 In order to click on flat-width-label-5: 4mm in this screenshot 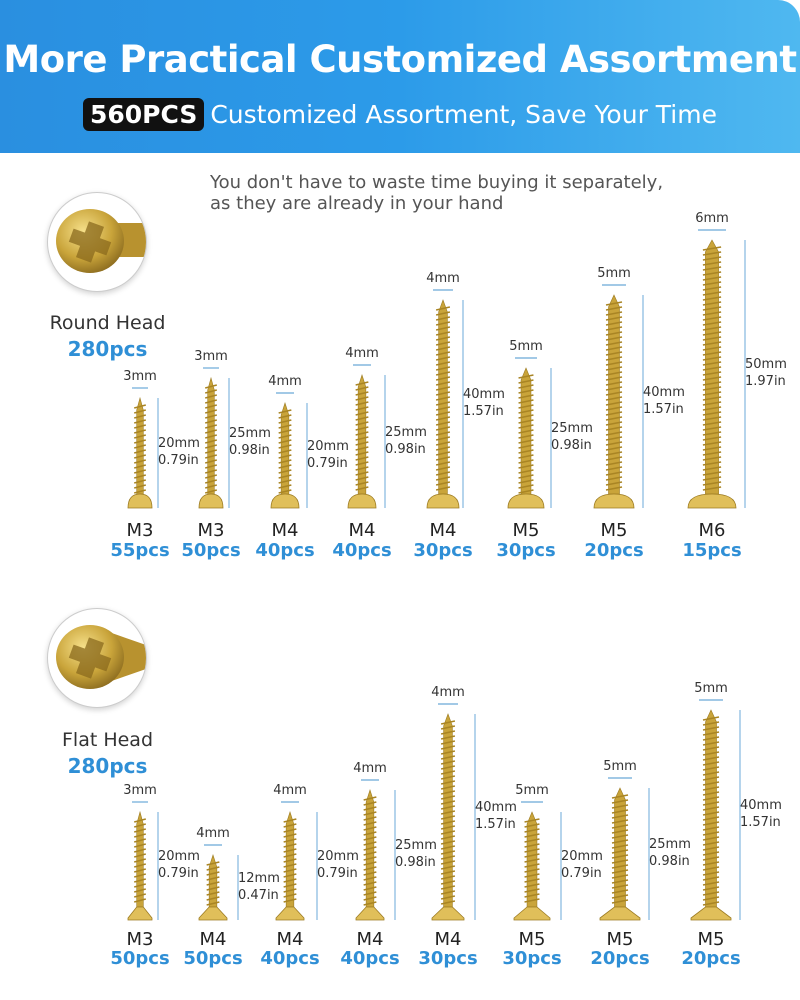, I will do `click(448, 692)`.